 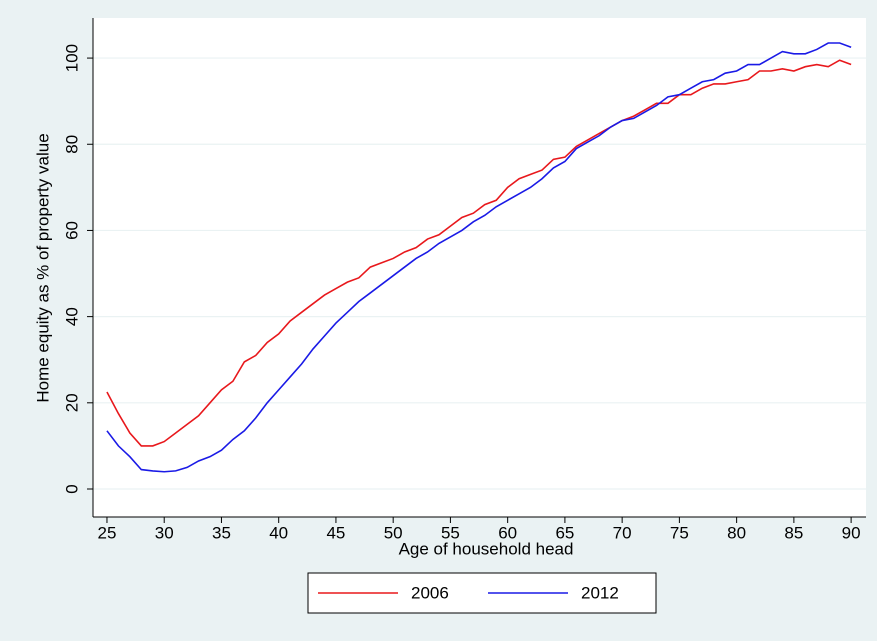 I want to click on x-tick-label: 40, so click(x=278, y=532).